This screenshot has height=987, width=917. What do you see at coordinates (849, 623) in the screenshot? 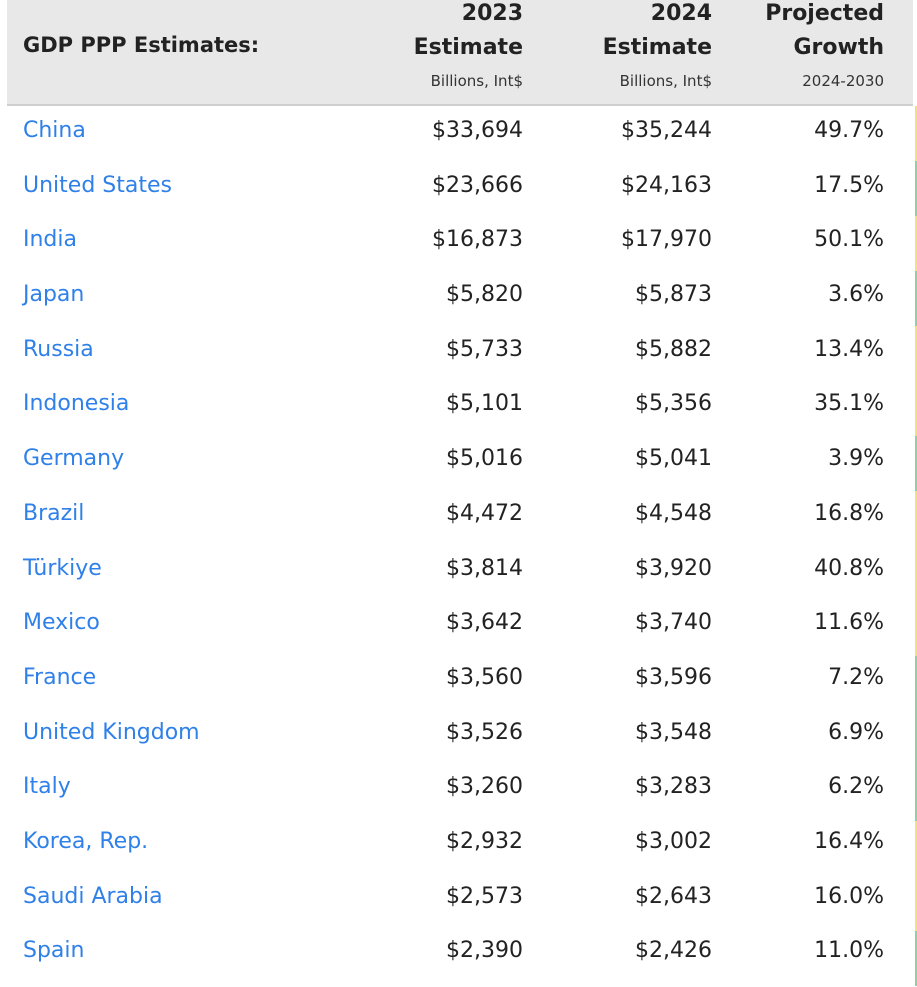
I see `growth-cell: 11.6%` at bounding box center [849, 623].